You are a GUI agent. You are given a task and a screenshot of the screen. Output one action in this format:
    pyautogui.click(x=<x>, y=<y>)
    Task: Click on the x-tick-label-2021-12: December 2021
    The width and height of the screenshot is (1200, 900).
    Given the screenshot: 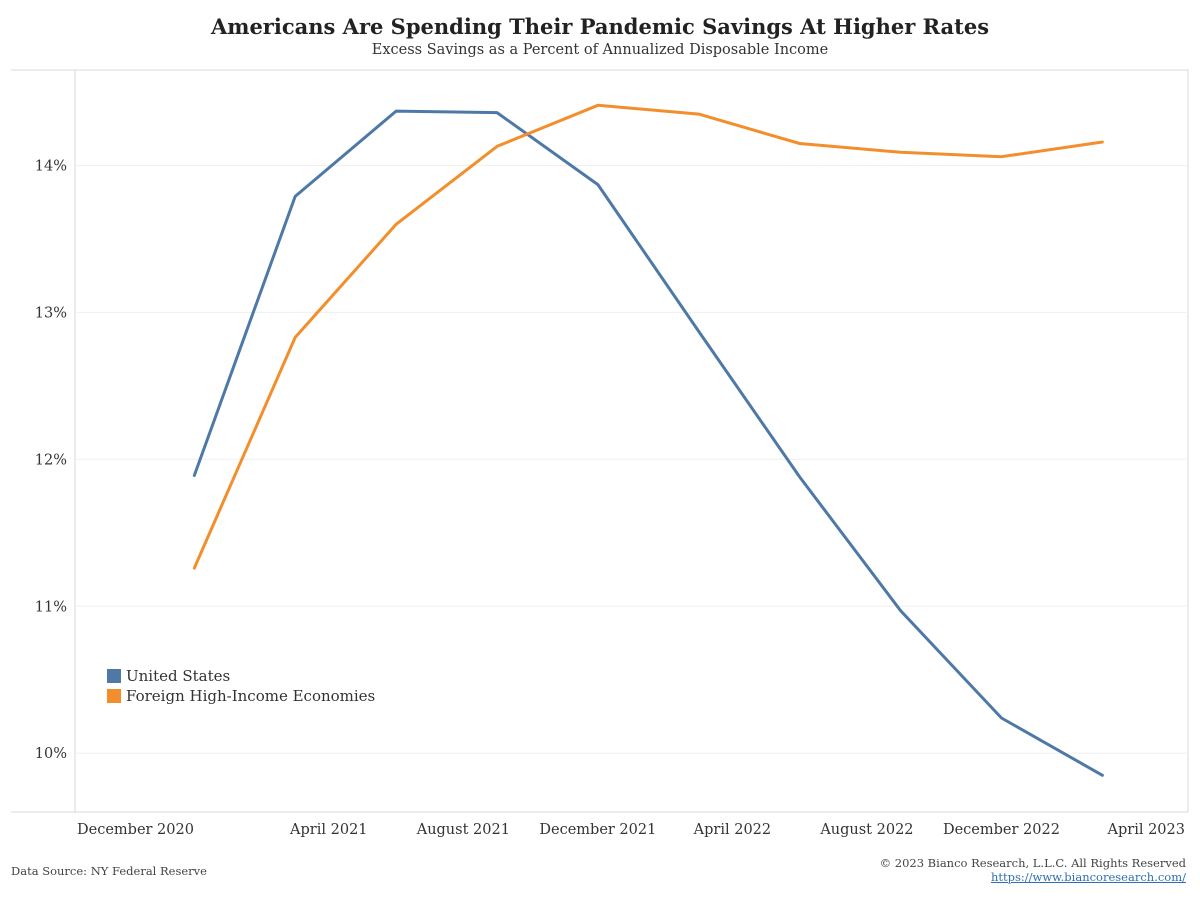 What is the action you would take?
    pyautogui.click(x=597, y=830)
    